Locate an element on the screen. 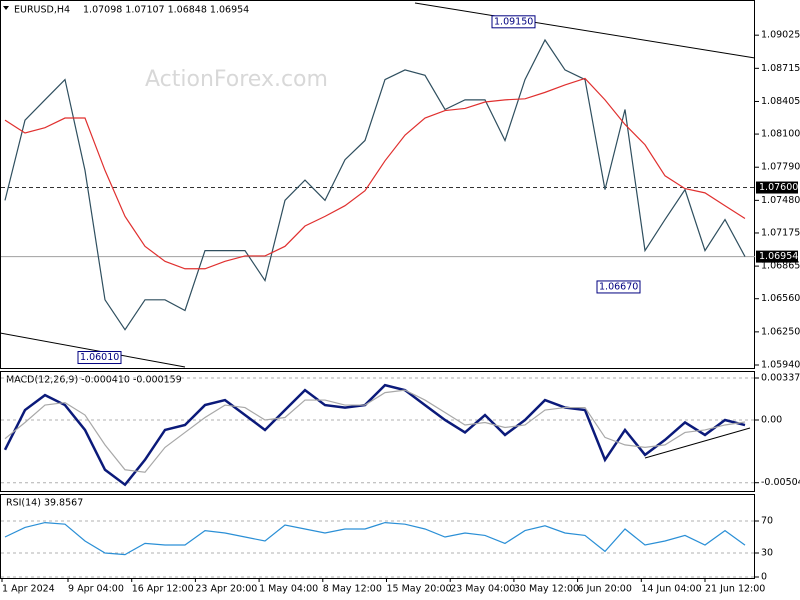  x-tick-label: 14 Jun 04:00 is located at coordinates (671, 589).